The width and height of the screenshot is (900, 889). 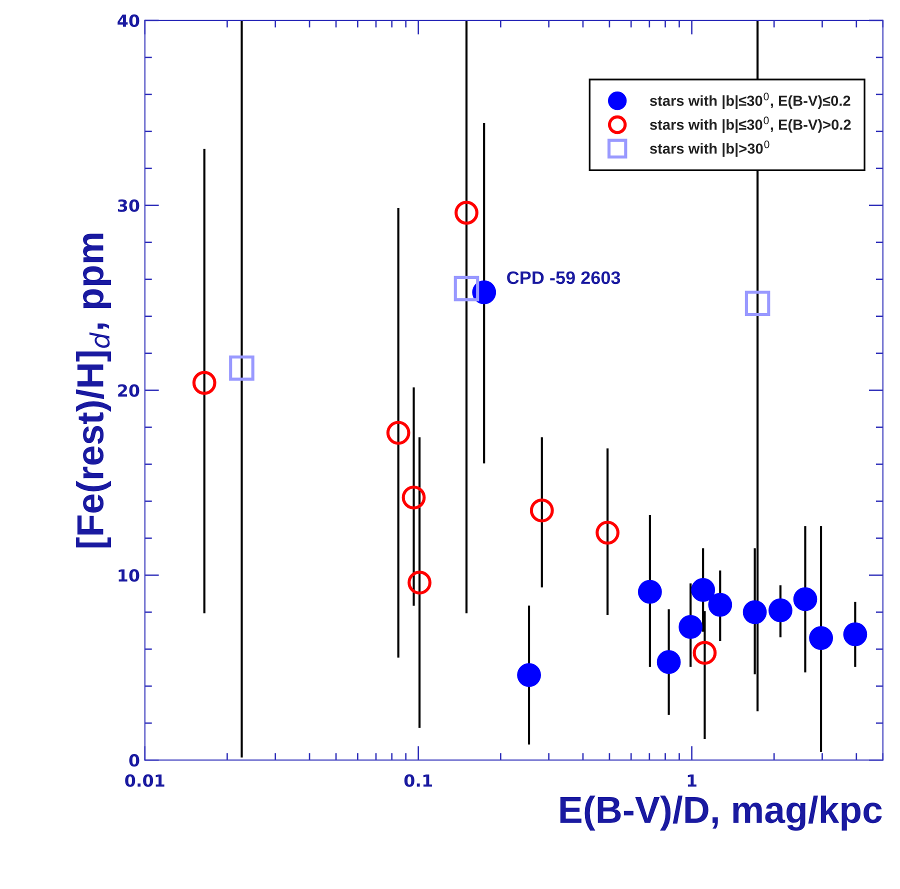 I want to click on legend-label: stars with |b|≤30$^{0}$, E(B-V)>0.2, so click(x=750, y=124).